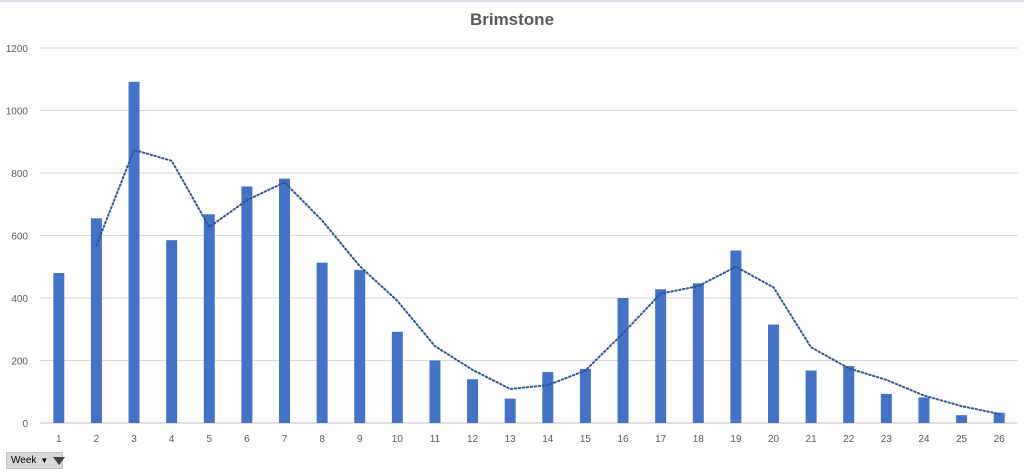  I want to click on x-tick-label: 26, so click(1000, 439).